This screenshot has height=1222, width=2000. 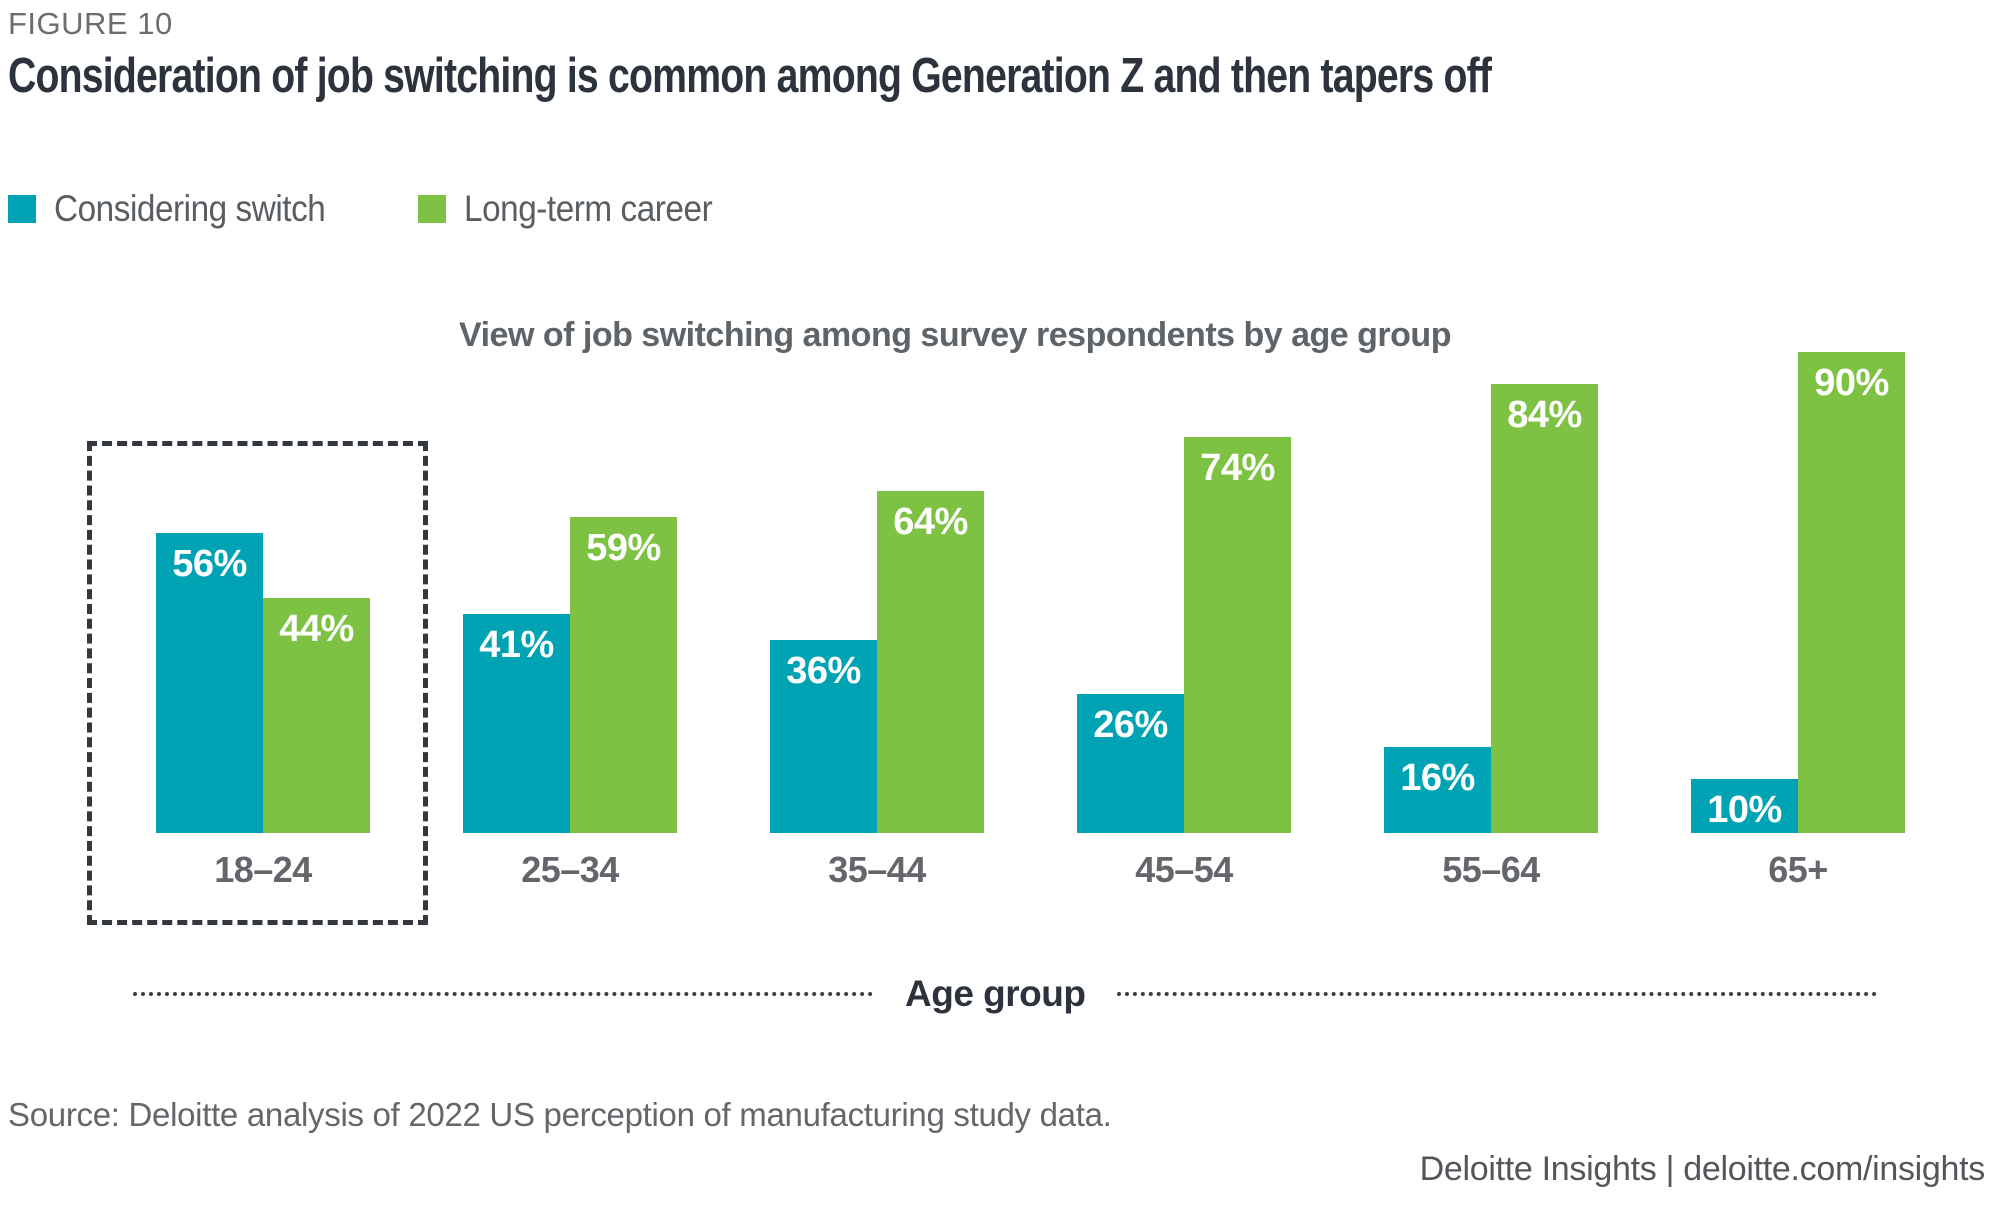 I want to click on bar-value-label: 59%, so click(x=623, y=548).